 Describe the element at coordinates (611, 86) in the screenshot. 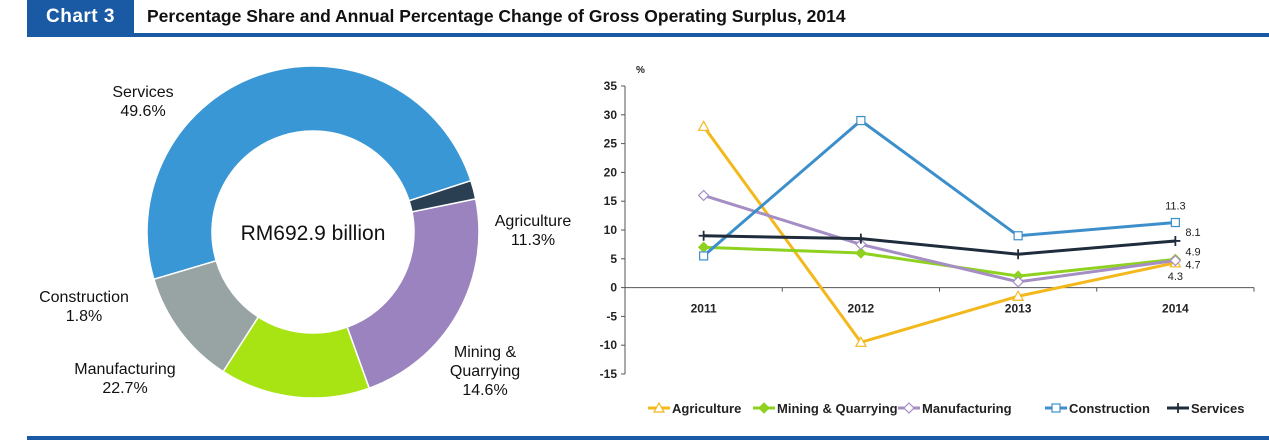

I see `y-tick-label: 35` at that location.